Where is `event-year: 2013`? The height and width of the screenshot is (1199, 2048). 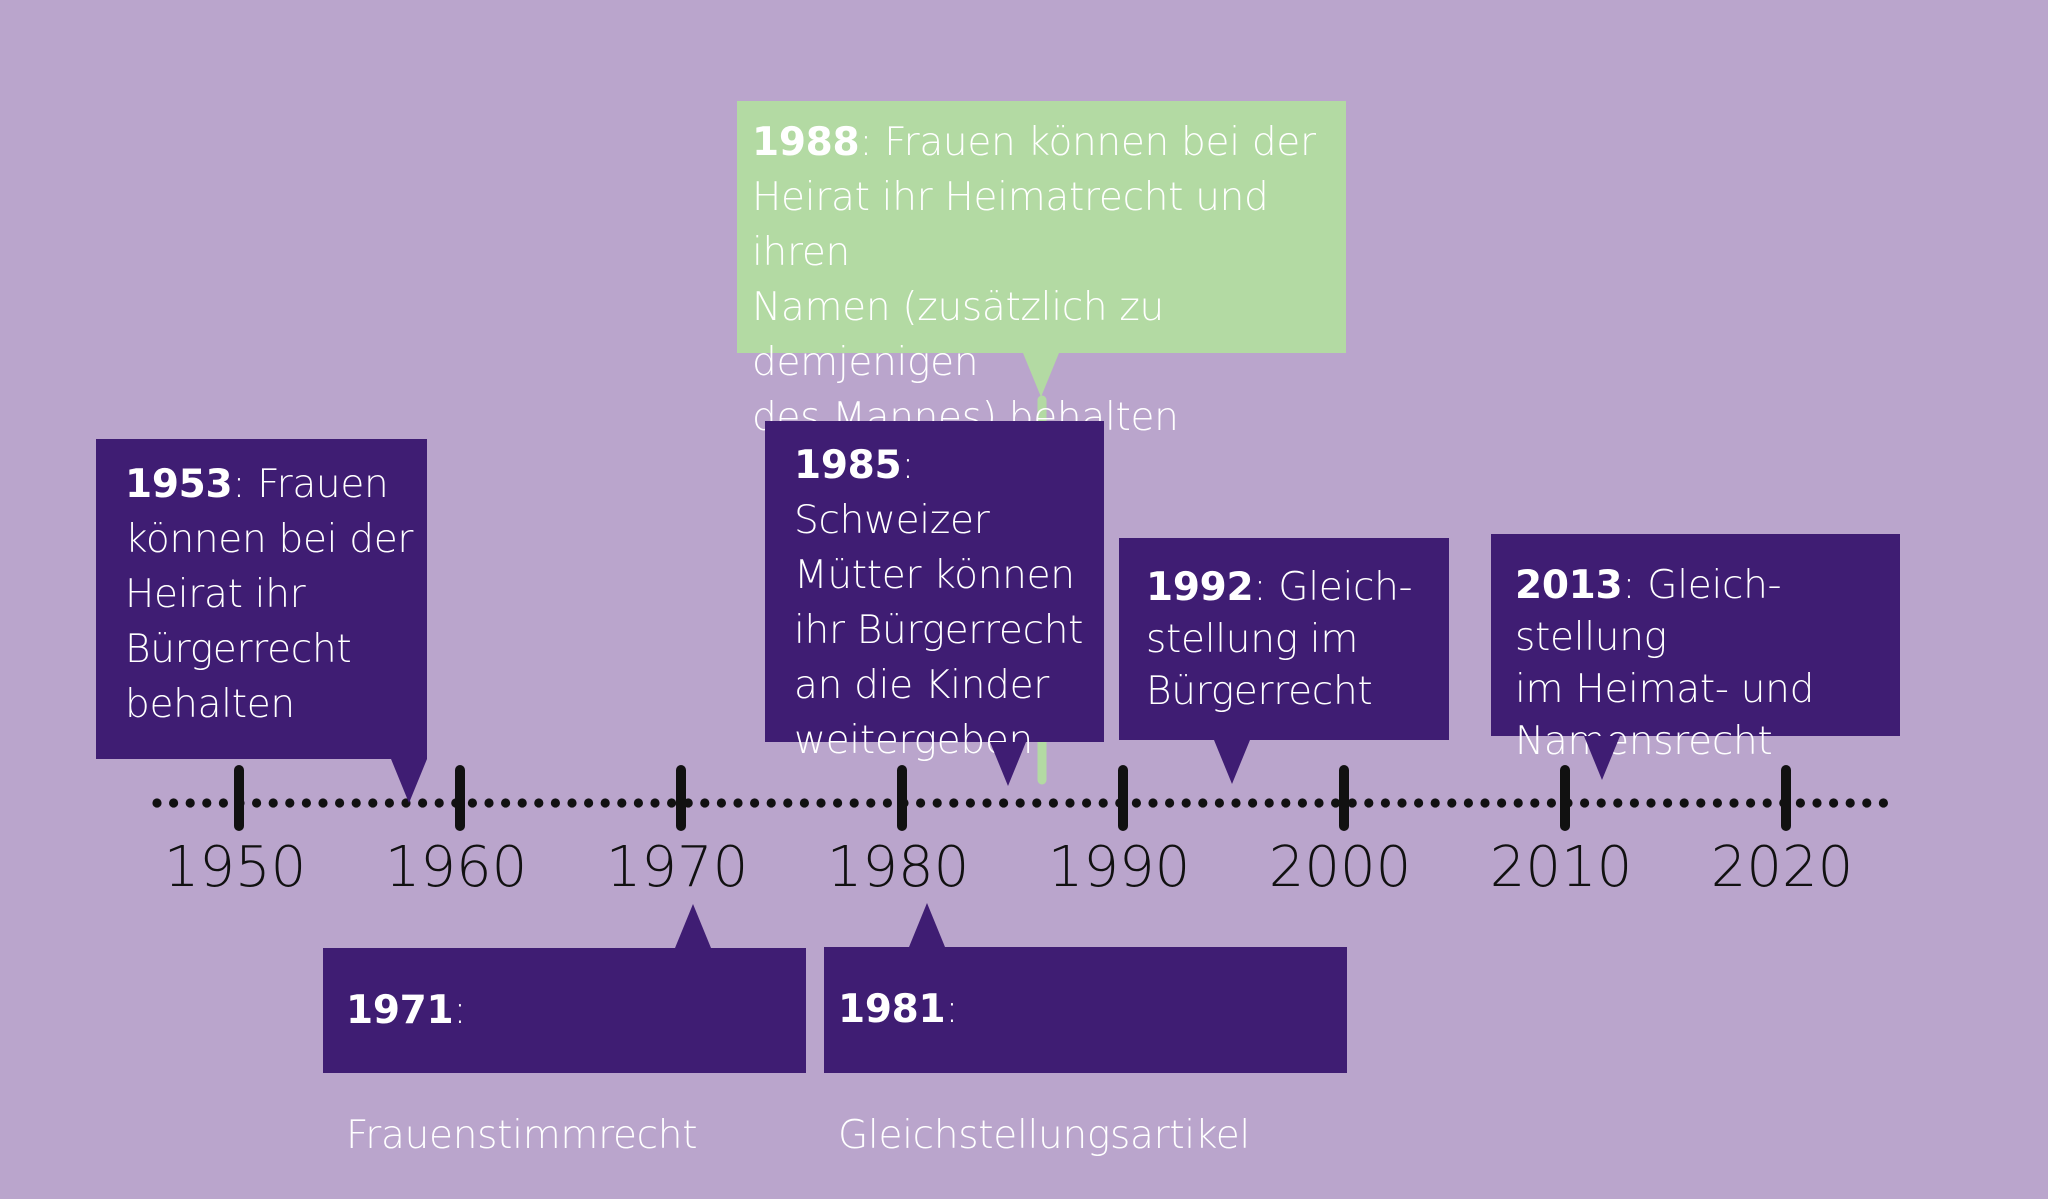
event-year: 2013 is located at coordinates (1569, 585).